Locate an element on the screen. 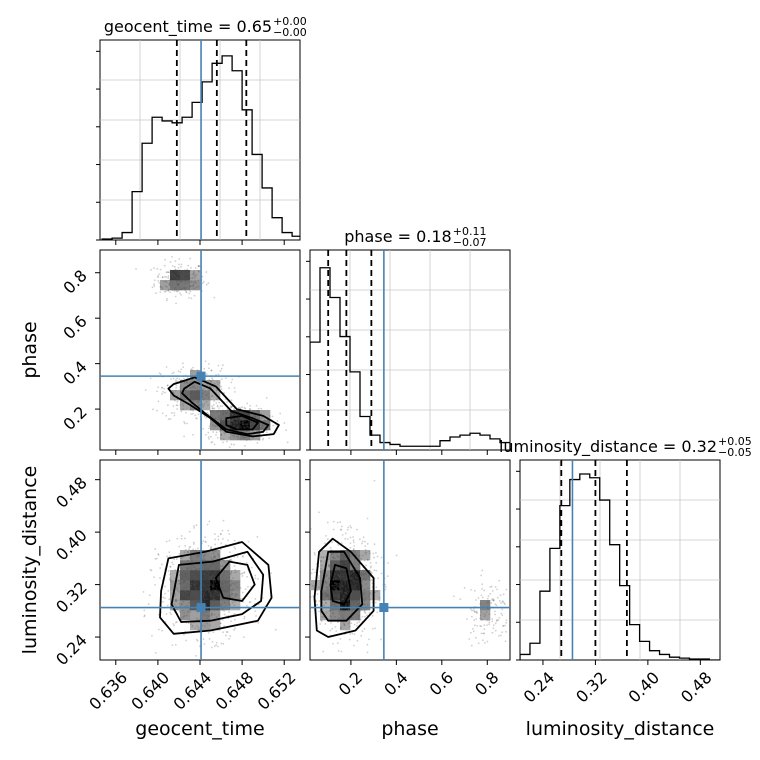  panel-title-phase: phase = 0.18 +0.11−0.07 is located at coordinates (415, 237).